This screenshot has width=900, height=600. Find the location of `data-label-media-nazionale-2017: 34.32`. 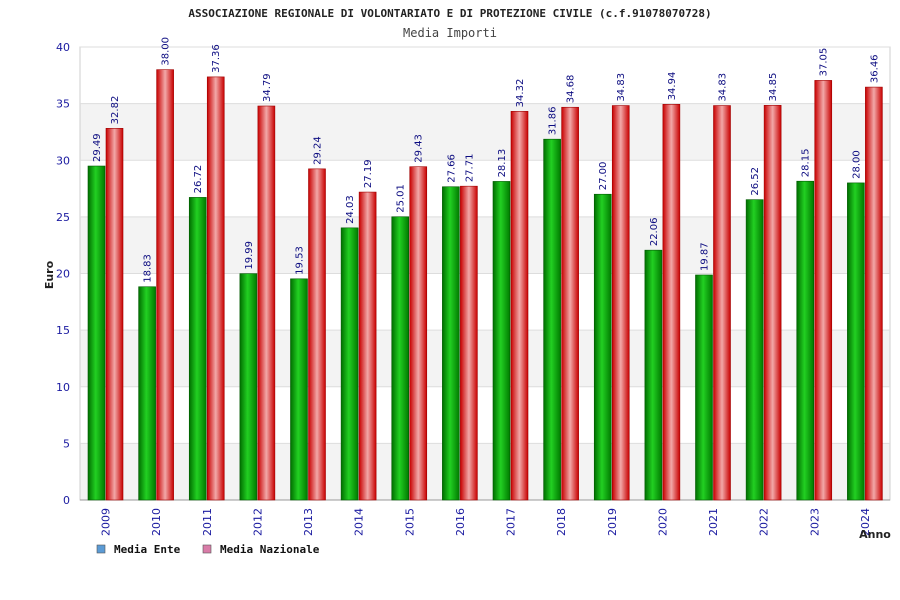

data-label-media-nazionale-2017: 34.32 is located at coordinates (520, 93).